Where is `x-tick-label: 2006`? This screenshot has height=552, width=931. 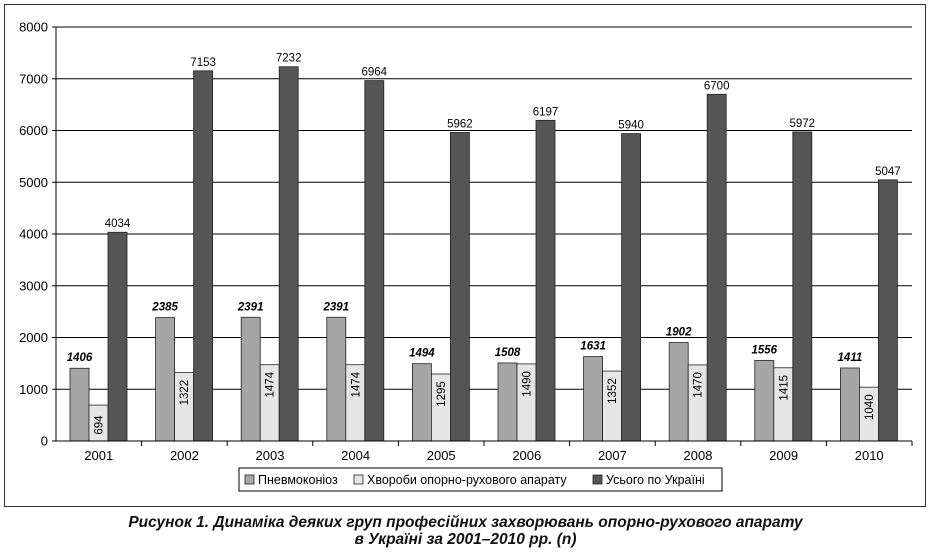 x-tick-label: 2006 is located at coordinates (526, 455).